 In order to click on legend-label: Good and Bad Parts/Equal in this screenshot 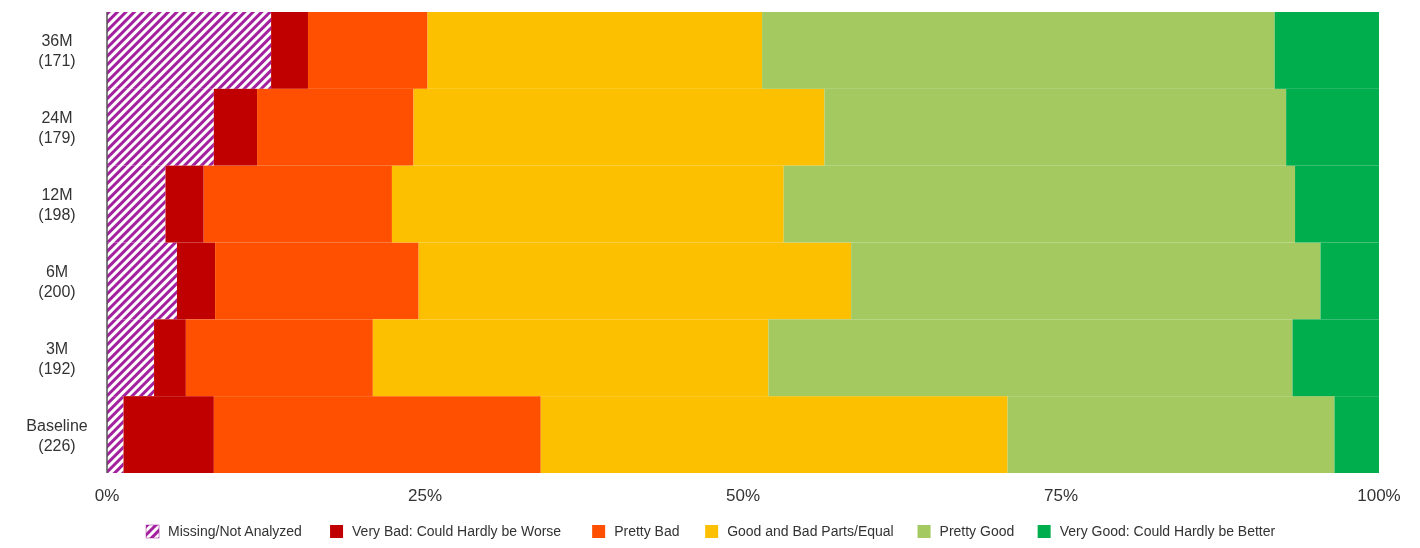, I will do `click(810, 531)`.